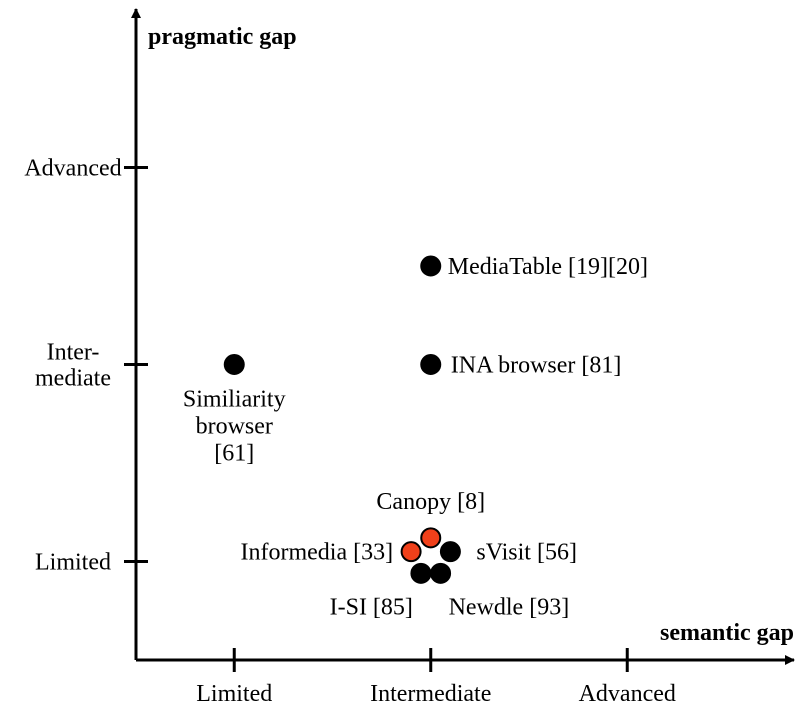 The width and height of the screenshot is (803, 709). Describe the element at coordinates (430, 694) in the screenshot. I see `x-tick-label: Intermediate` at that location.